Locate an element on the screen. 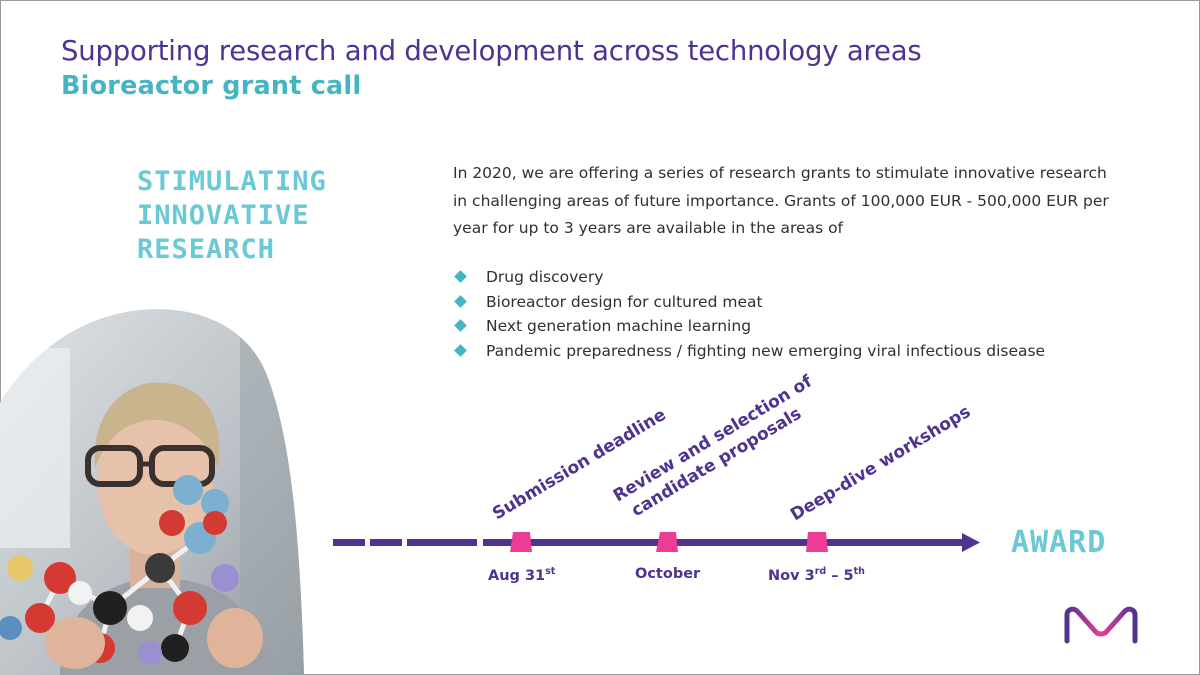 This screenshot has height=675, width=1200. stimulating-line: INNOVATIVE is located at coordinates (223, 215).